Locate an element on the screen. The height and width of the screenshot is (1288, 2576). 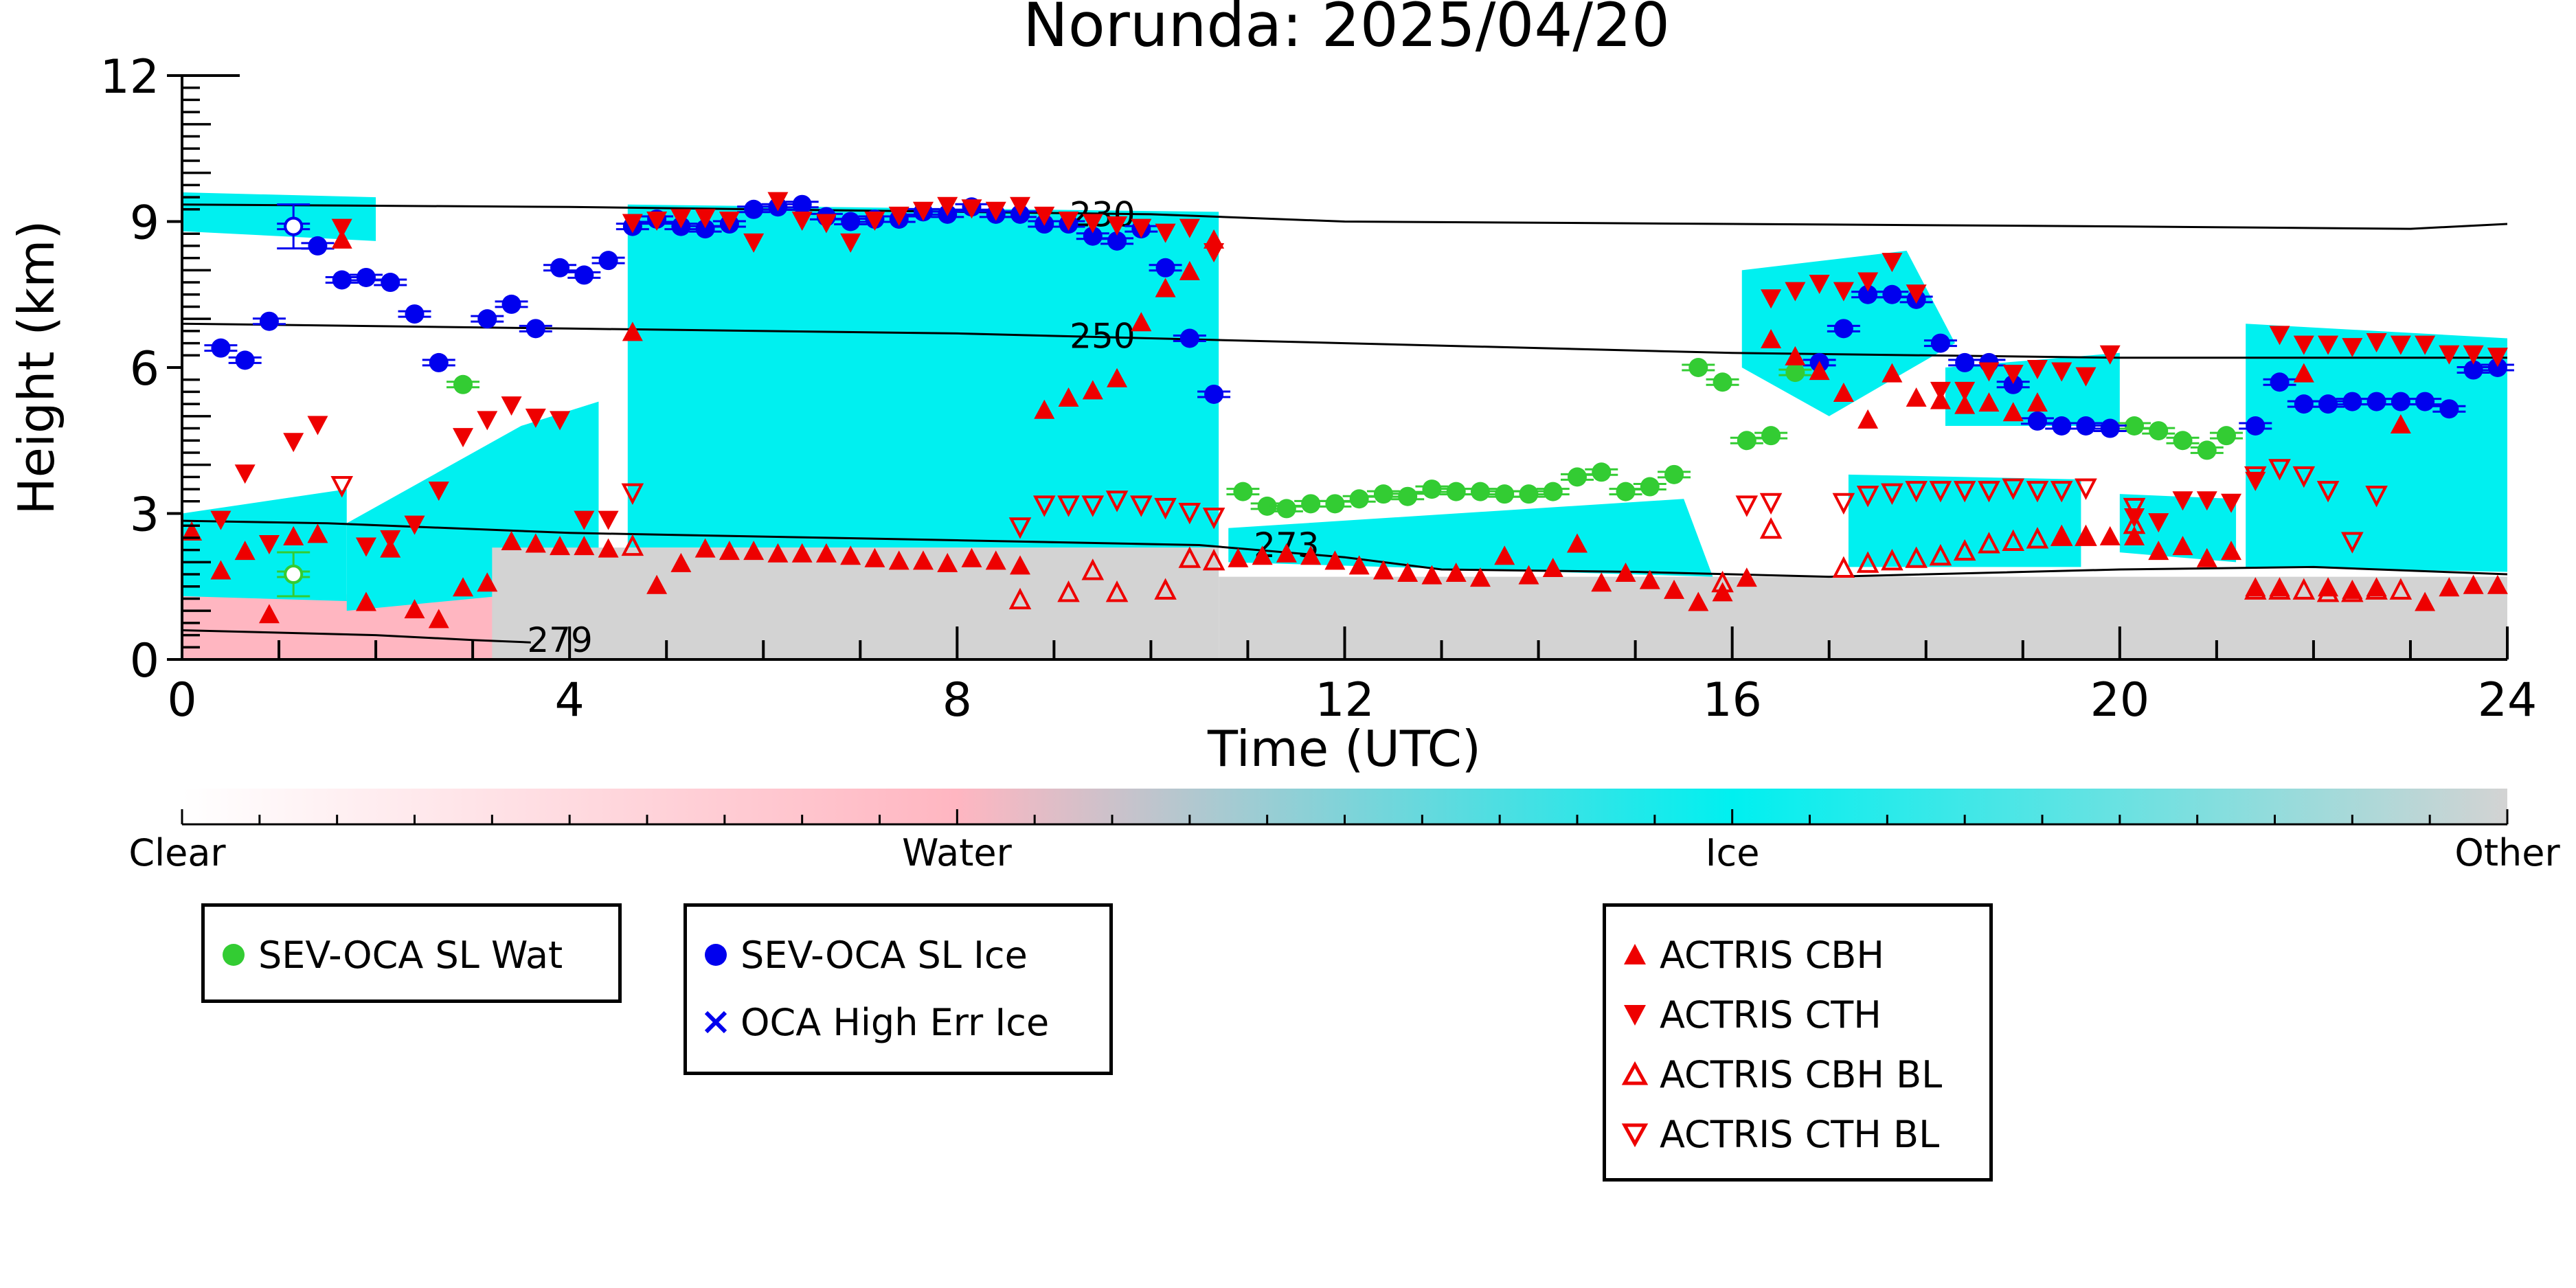
phase-region-other is located at coordinates (1863, 617).